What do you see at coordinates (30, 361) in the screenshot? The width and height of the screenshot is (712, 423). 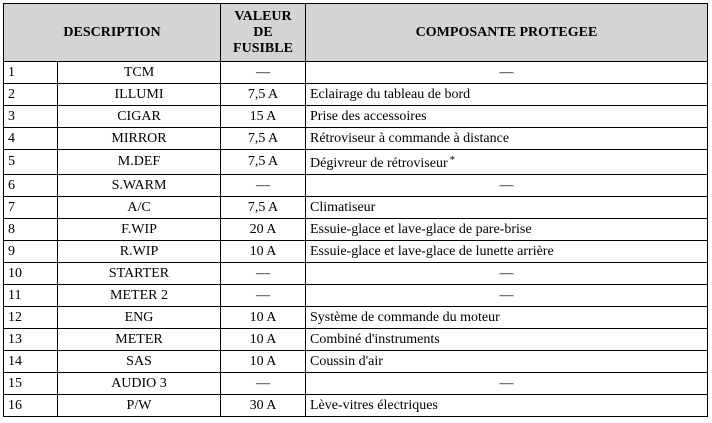 I see `fuse-number: 14` at bounding box center [30, 361].